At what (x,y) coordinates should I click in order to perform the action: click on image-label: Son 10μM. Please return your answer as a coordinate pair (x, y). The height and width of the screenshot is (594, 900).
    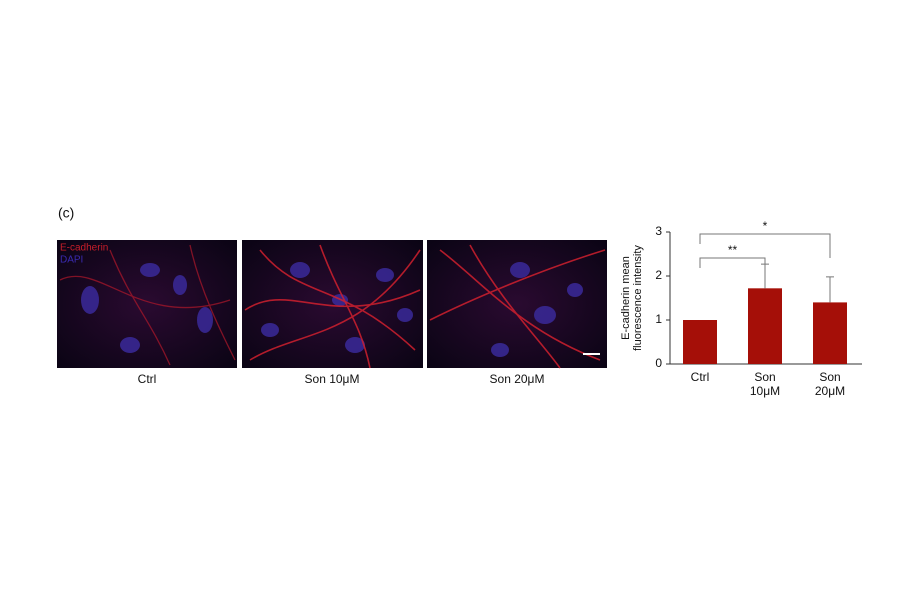
    Looking at the image, I should click on (332, 379).